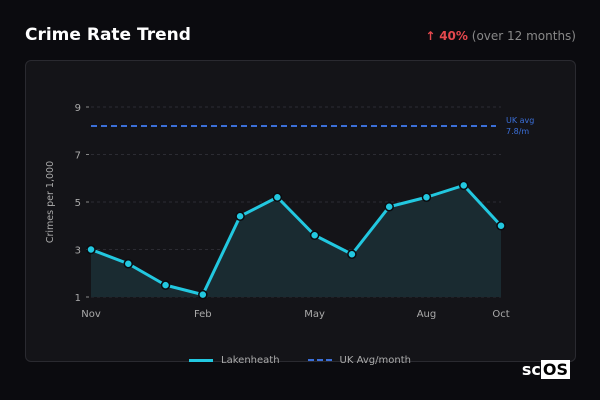 This screenshot has width=600, height=400. What do you see at coordinates (517, 131) in the screenshot?
I see `reference-label-value: 7.8/m` at bounding box center [517, 131].